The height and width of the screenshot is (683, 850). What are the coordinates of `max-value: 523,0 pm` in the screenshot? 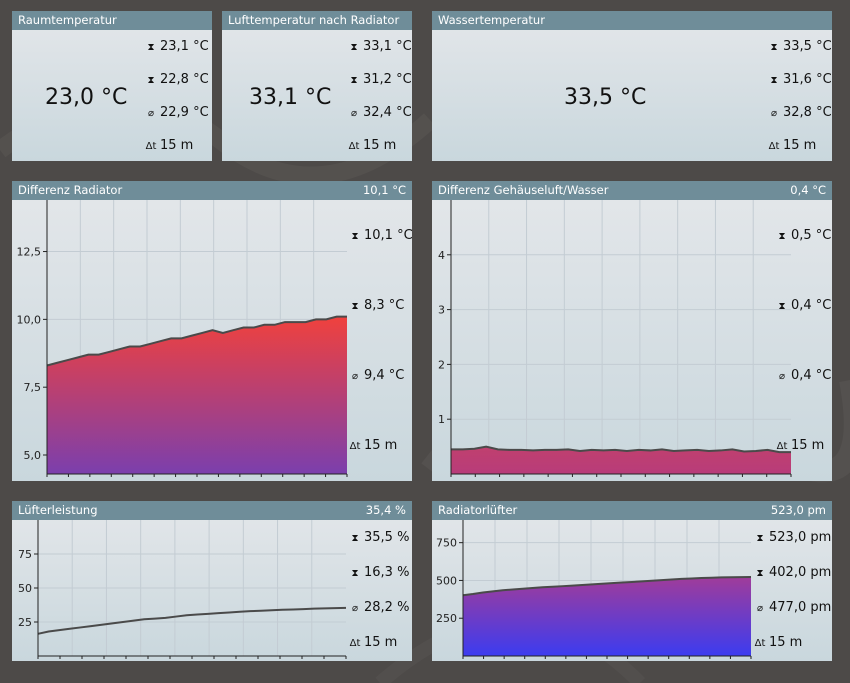 It's located at (800, 537).